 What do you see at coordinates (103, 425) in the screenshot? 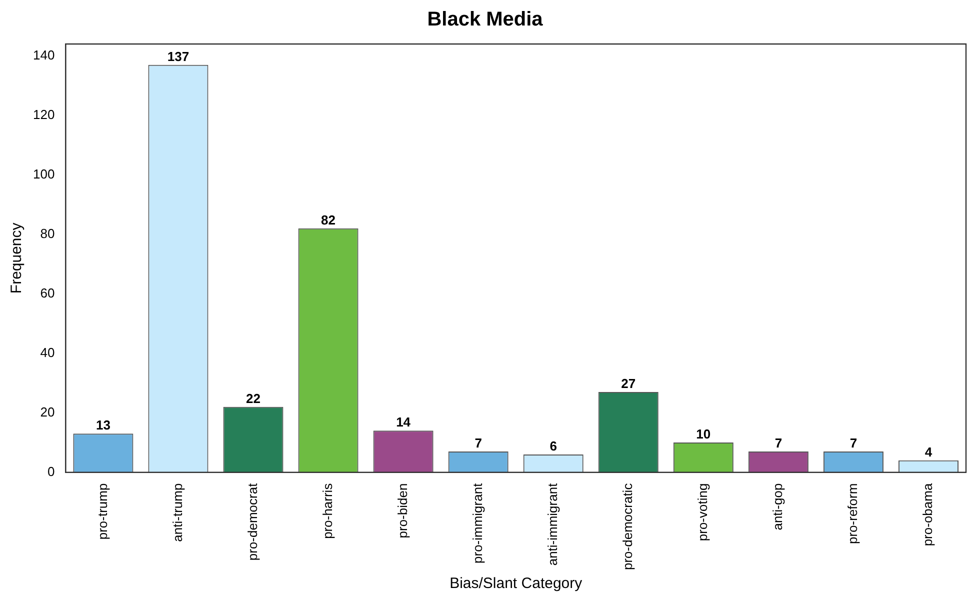
I see `data-label: 13` at bounding box center [103, 425].